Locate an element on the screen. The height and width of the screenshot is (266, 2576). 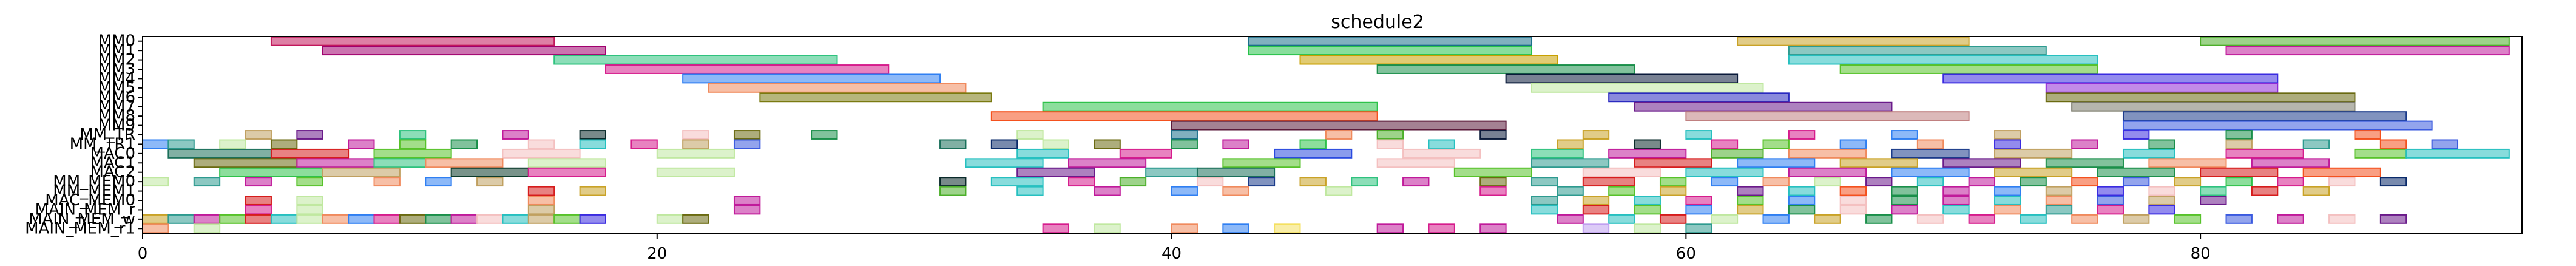
category-label: MM_MEM1 is located at coordinates (94, 191).